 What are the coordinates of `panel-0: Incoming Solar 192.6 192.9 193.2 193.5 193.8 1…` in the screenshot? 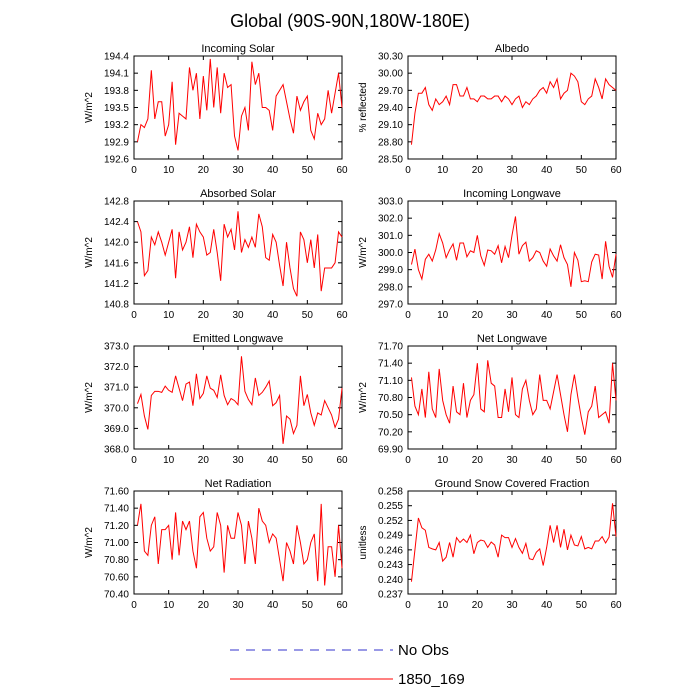 It's located at (216, 109).